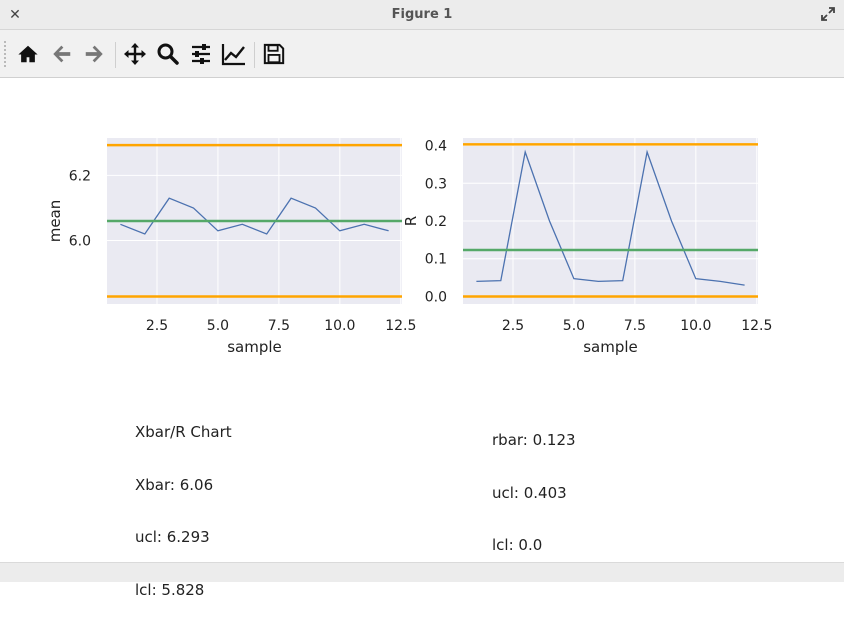  What do you see at coordinates (529, 492) in the screenshot?
I see `summary-r-ucl: ucl: 0.403` at bounding box center [529, 492].